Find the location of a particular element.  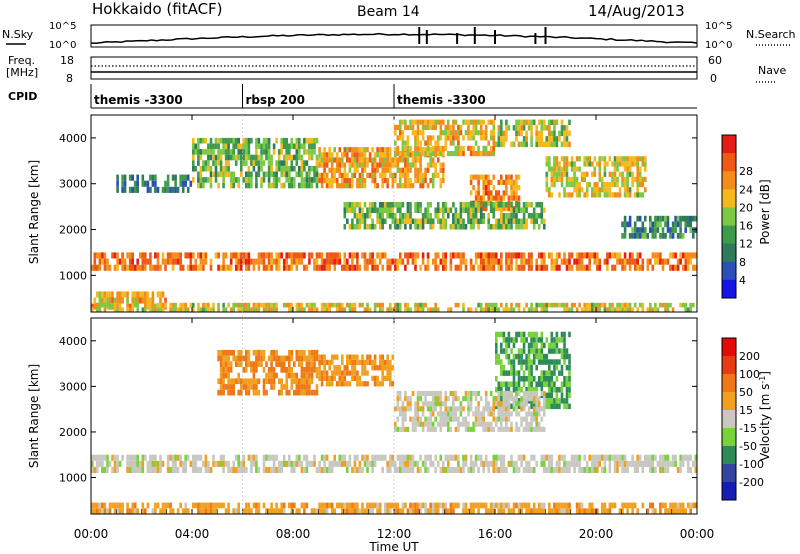

colorbar-tick-label: -15 is located at coordinates (748, 428).